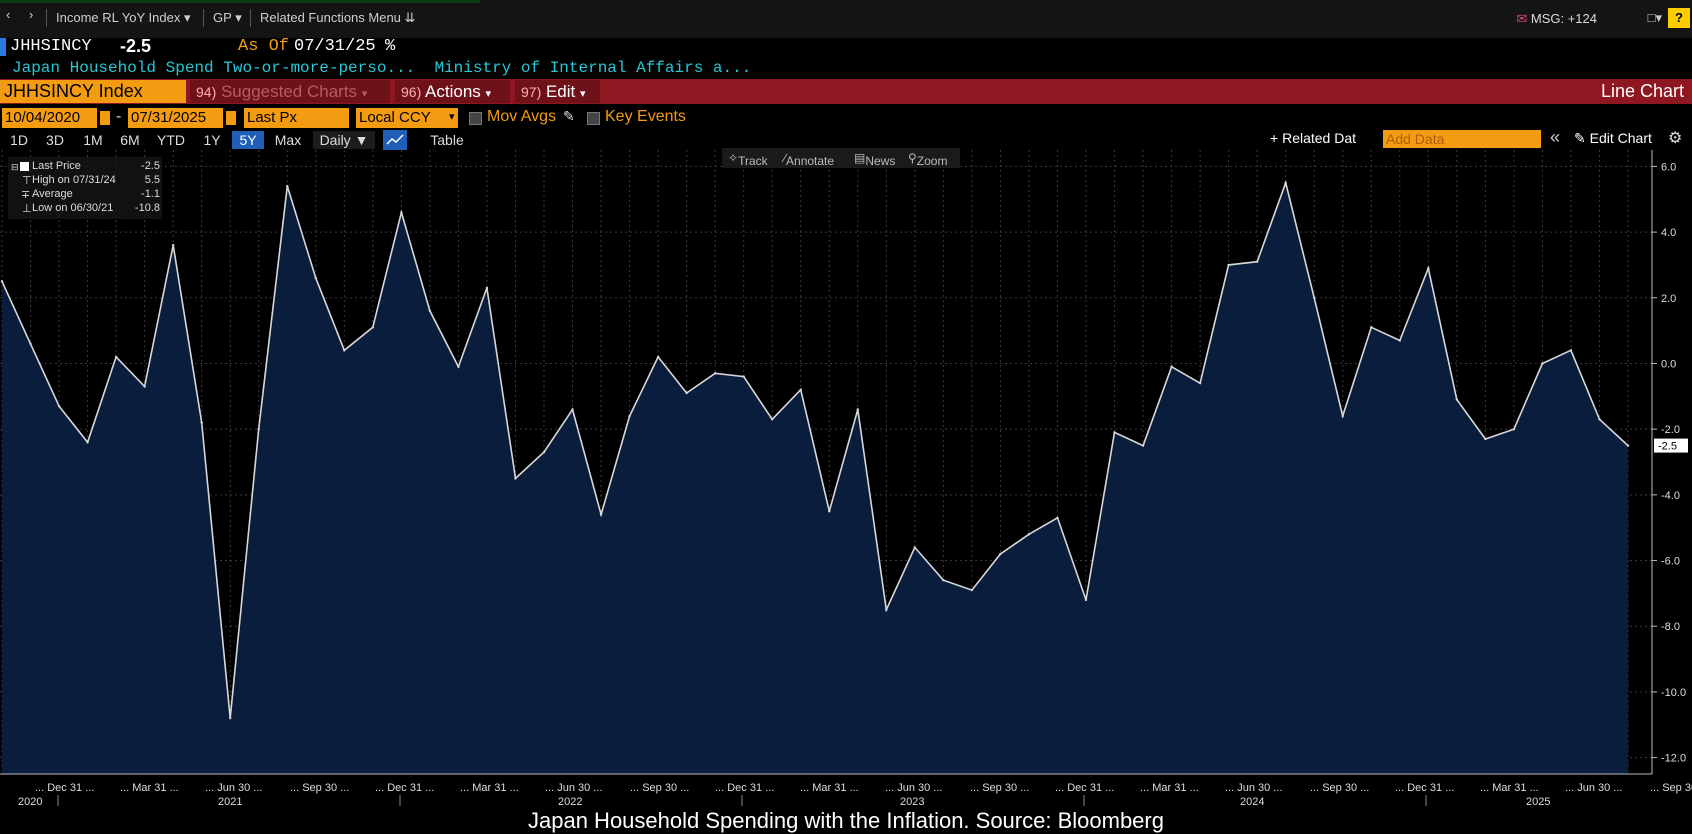 The image size is (1692, 834). Describe the element at coordinates (475, 118) in the screenshot. I see `mov-avgs-checkbox` at that location.